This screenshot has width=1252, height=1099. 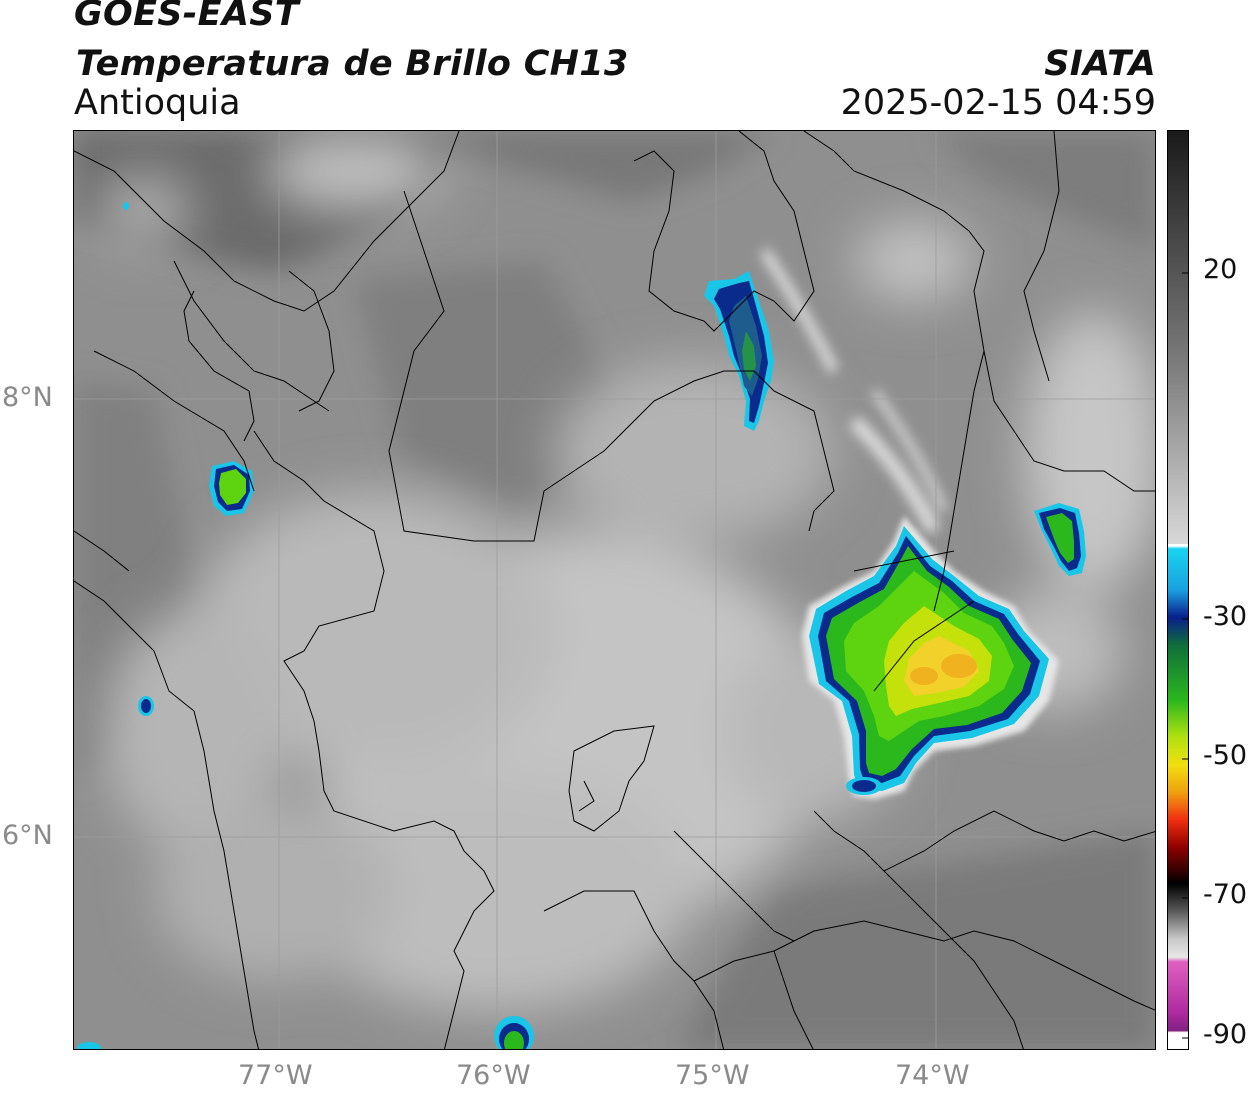 I want to click on lon-label-76w: 76°W, so click(x=493, y=1075).